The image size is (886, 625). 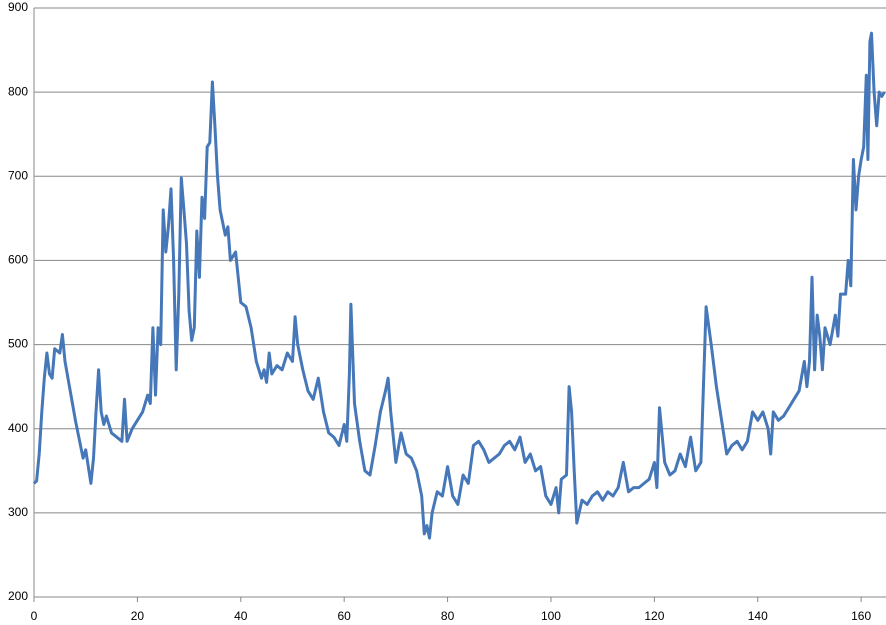 I want to click on x-tick-label: 20, so click(x=138, y=616).